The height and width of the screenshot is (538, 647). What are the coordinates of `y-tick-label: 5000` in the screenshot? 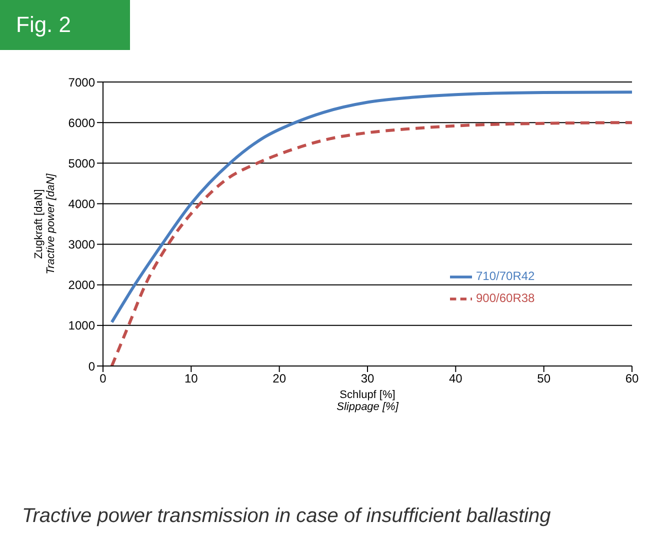 It's located at (82, 163).